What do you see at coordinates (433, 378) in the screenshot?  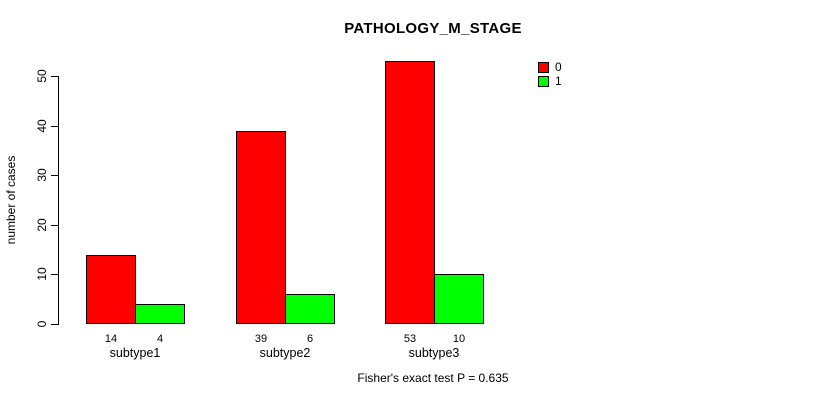 I see `footnote: Fisher's exact test P = 0.635` at bounding box center [433, 378].